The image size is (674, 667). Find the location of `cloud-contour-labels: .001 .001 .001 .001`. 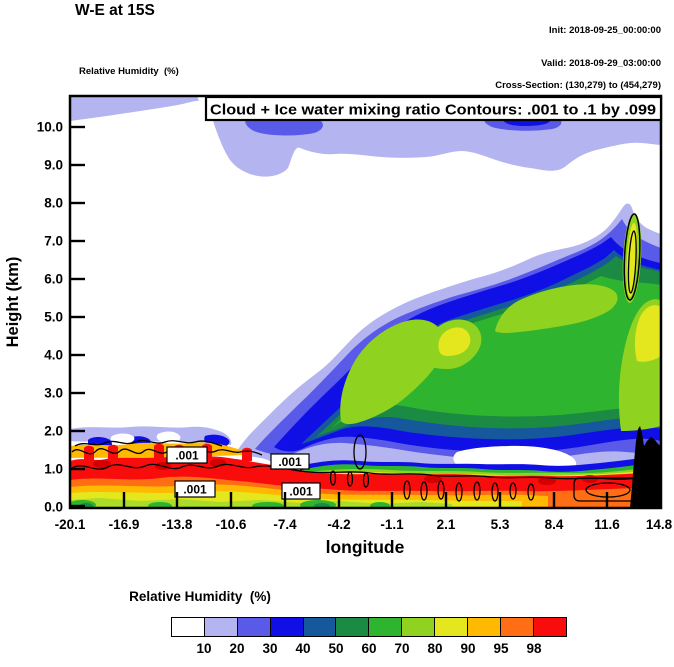

cloud-contour-labels: .001 .001 .001 .001 is located at coordinates (243, 473).